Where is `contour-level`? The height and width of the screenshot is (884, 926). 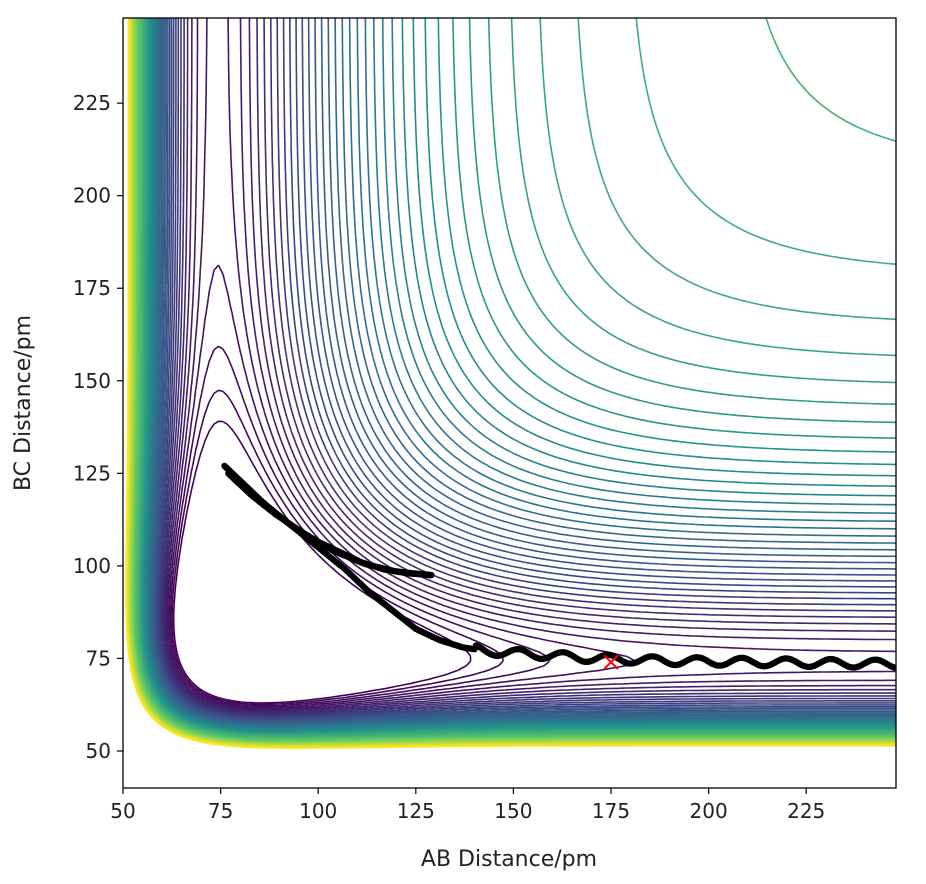 contour-level is located at coordinates (322, 562).